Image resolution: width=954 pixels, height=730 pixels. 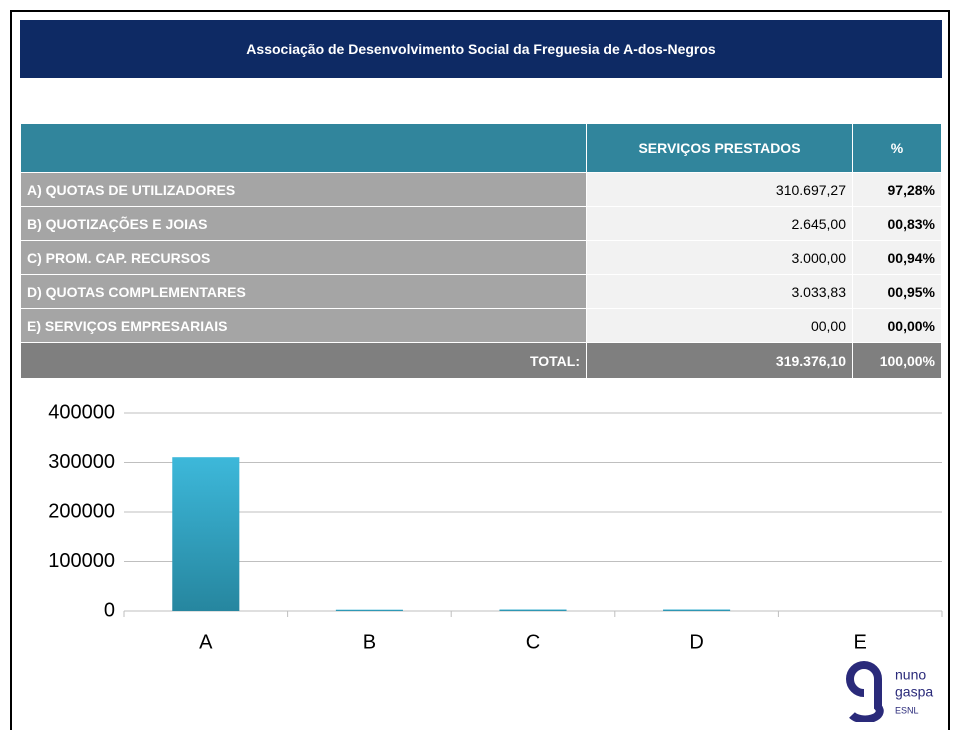 What do you see at coordinates (719, 257) in the screenshot?
I see `row-value: 3.000,00` at bounding box center [719, 257].